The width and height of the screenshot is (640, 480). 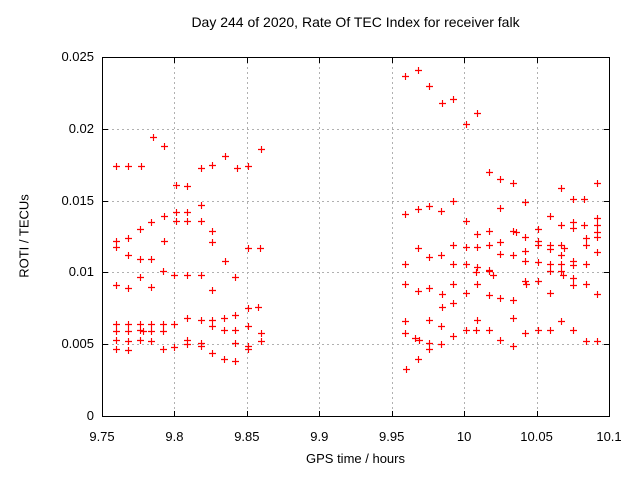 I want to click on y-tick-label: 0.005, so click(x=77, y=344).